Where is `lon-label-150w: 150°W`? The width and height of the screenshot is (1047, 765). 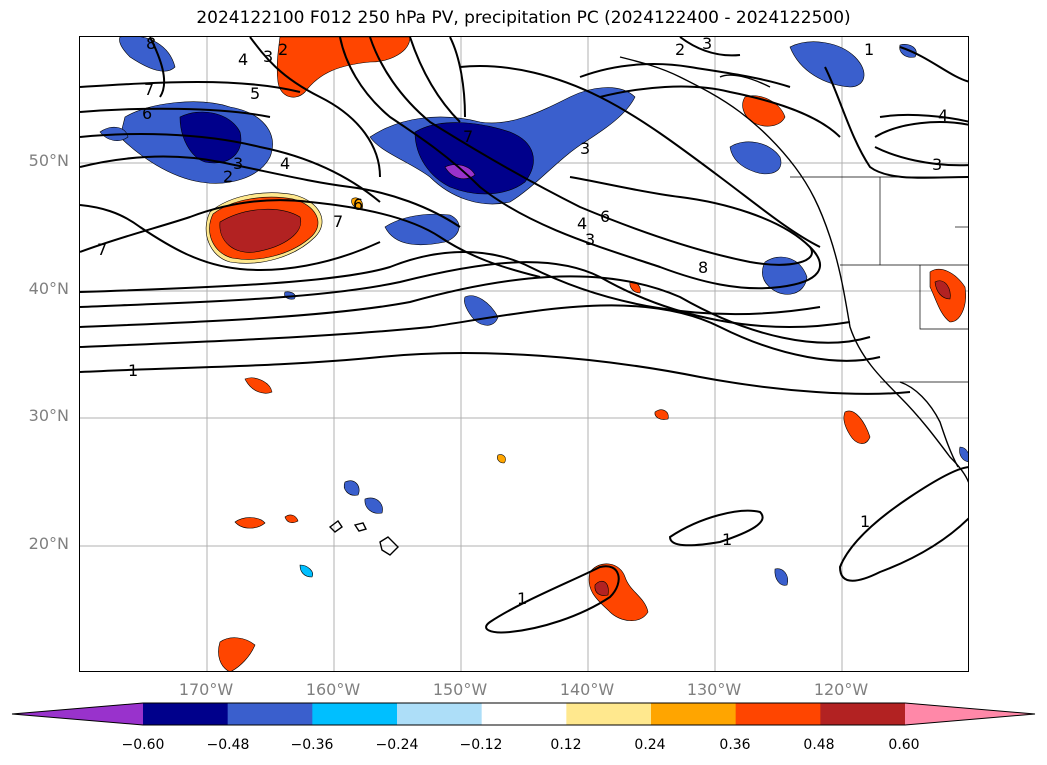
lon-label-150w: 150°W is located at coordinates (460, 689).